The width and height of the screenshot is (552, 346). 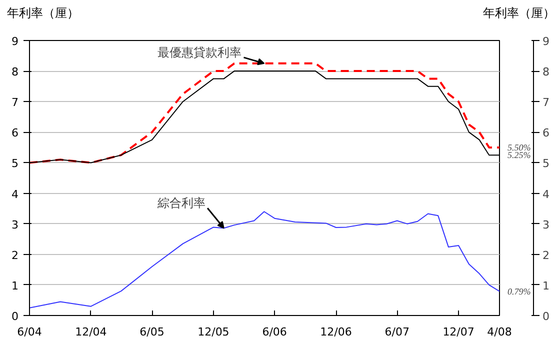 I want to click on y2-axis-title: 年利率（厘）, so click(x=517, y=13).